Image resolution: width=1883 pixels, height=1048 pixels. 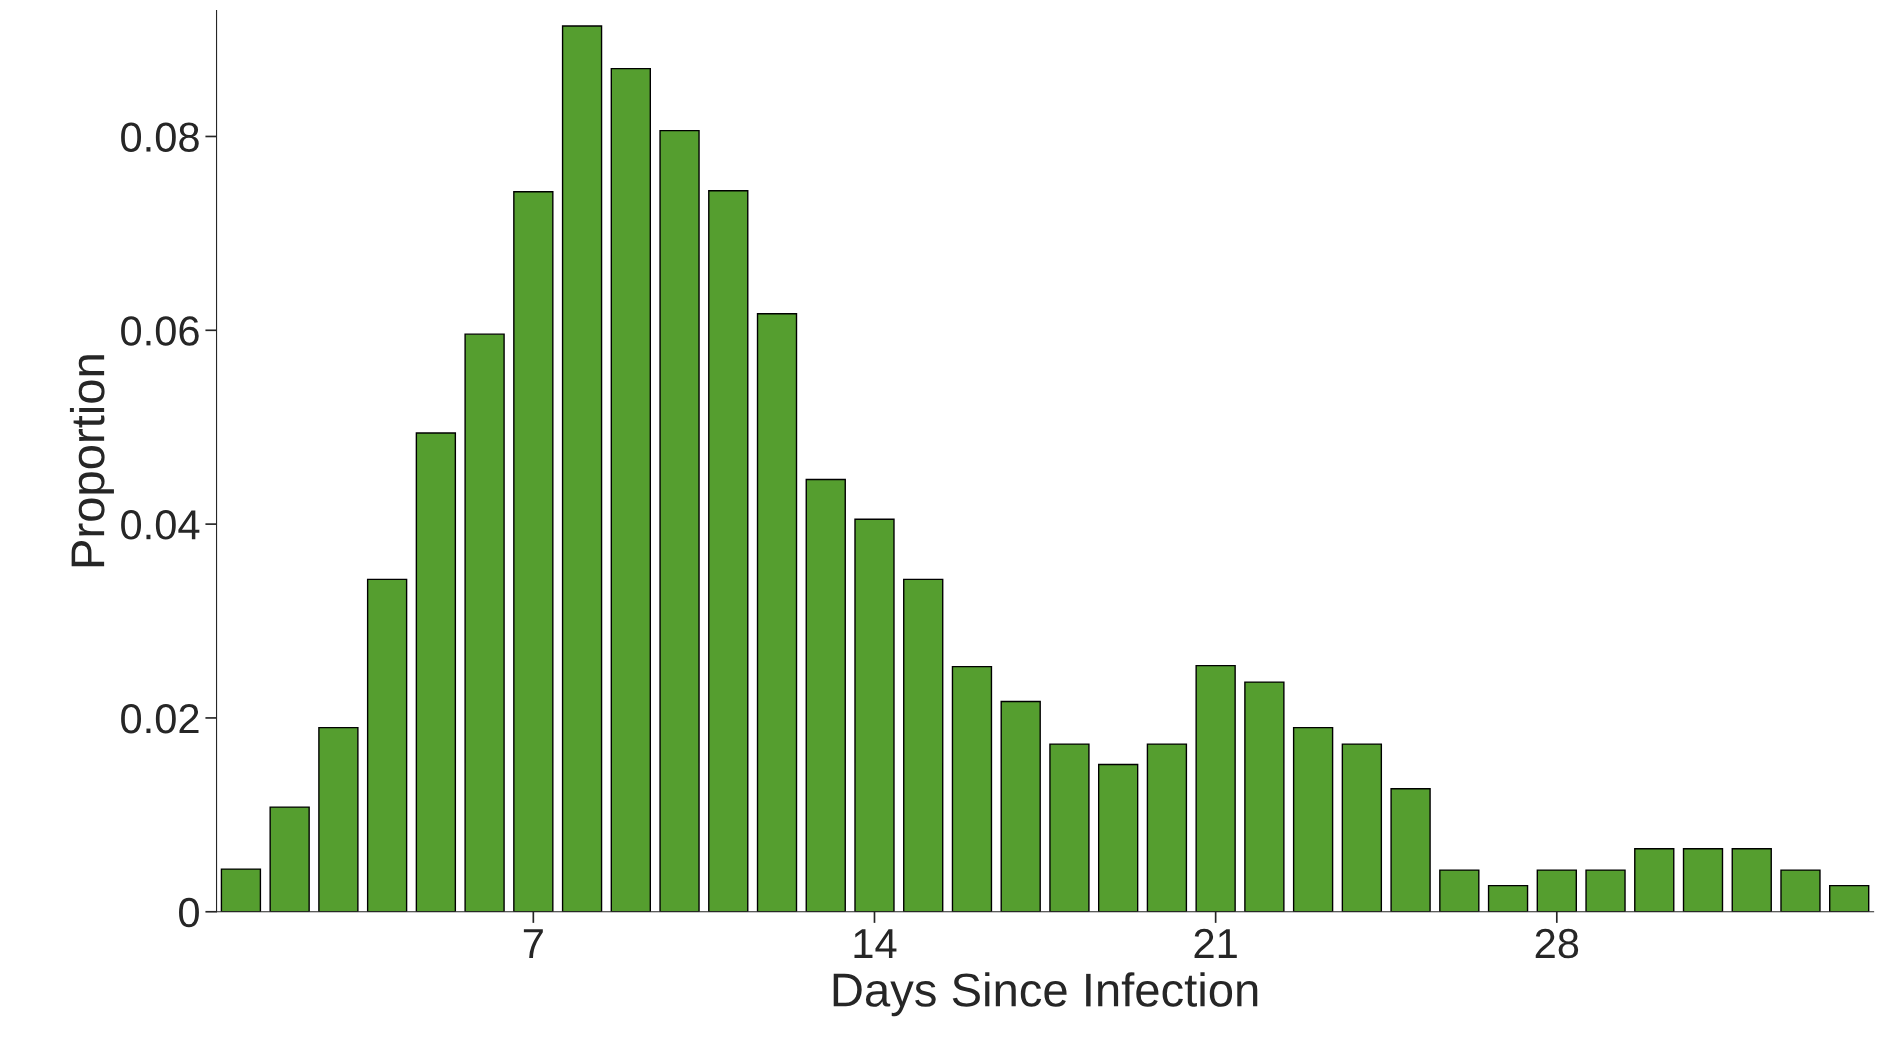 What do you see at coordinates (533, 943) in the screenshot?
I see `x-tick-label: 7` at bounding box center [533, 943].